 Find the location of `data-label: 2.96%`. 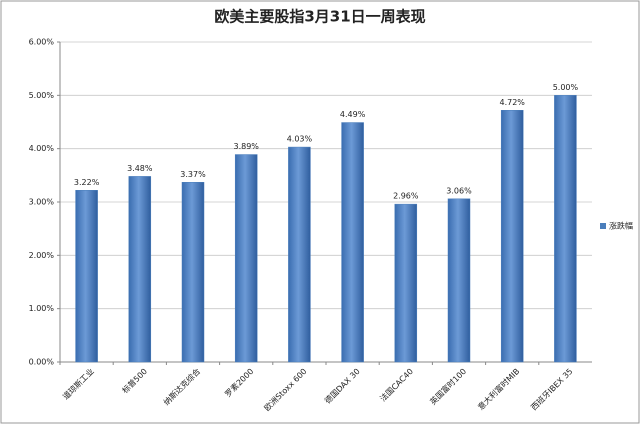

data-label: 2.96% is located at coordinates (406, 196).